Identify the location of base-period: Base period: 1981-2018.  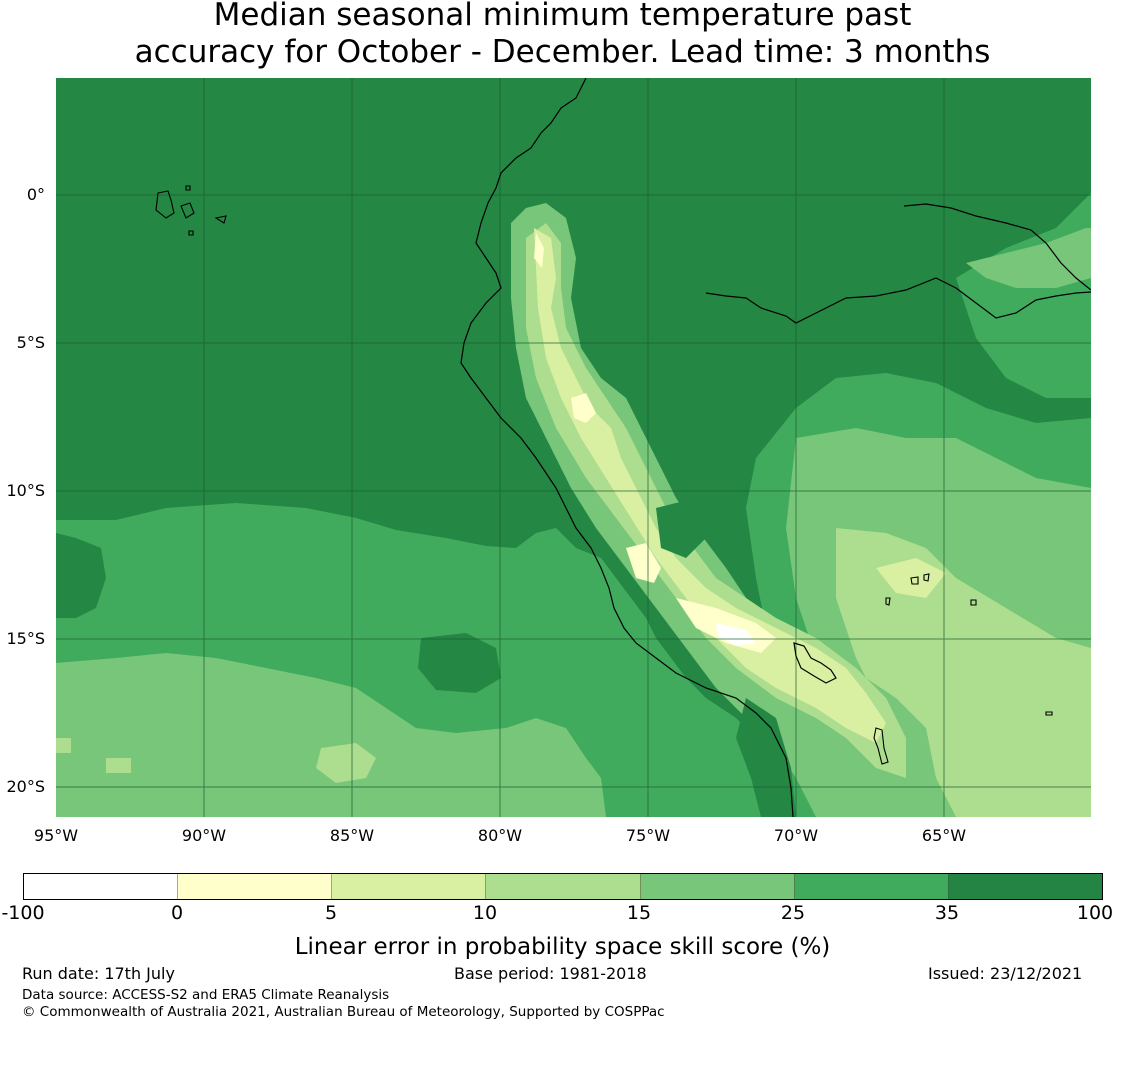
(550, 973).